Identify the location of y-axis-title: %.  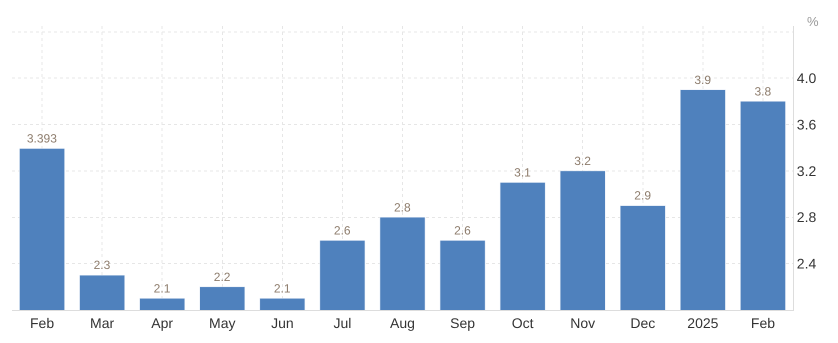
(813, 21).